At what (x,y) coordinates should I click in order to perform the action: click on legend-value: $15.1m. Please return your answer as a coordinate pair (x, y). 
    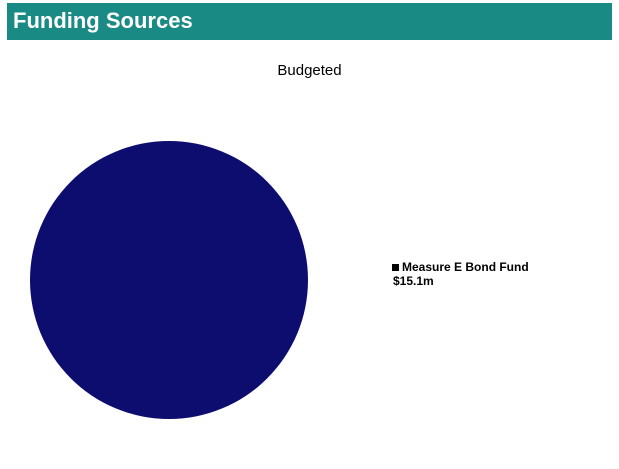
    Looking at the image, I should click on (413, 281).